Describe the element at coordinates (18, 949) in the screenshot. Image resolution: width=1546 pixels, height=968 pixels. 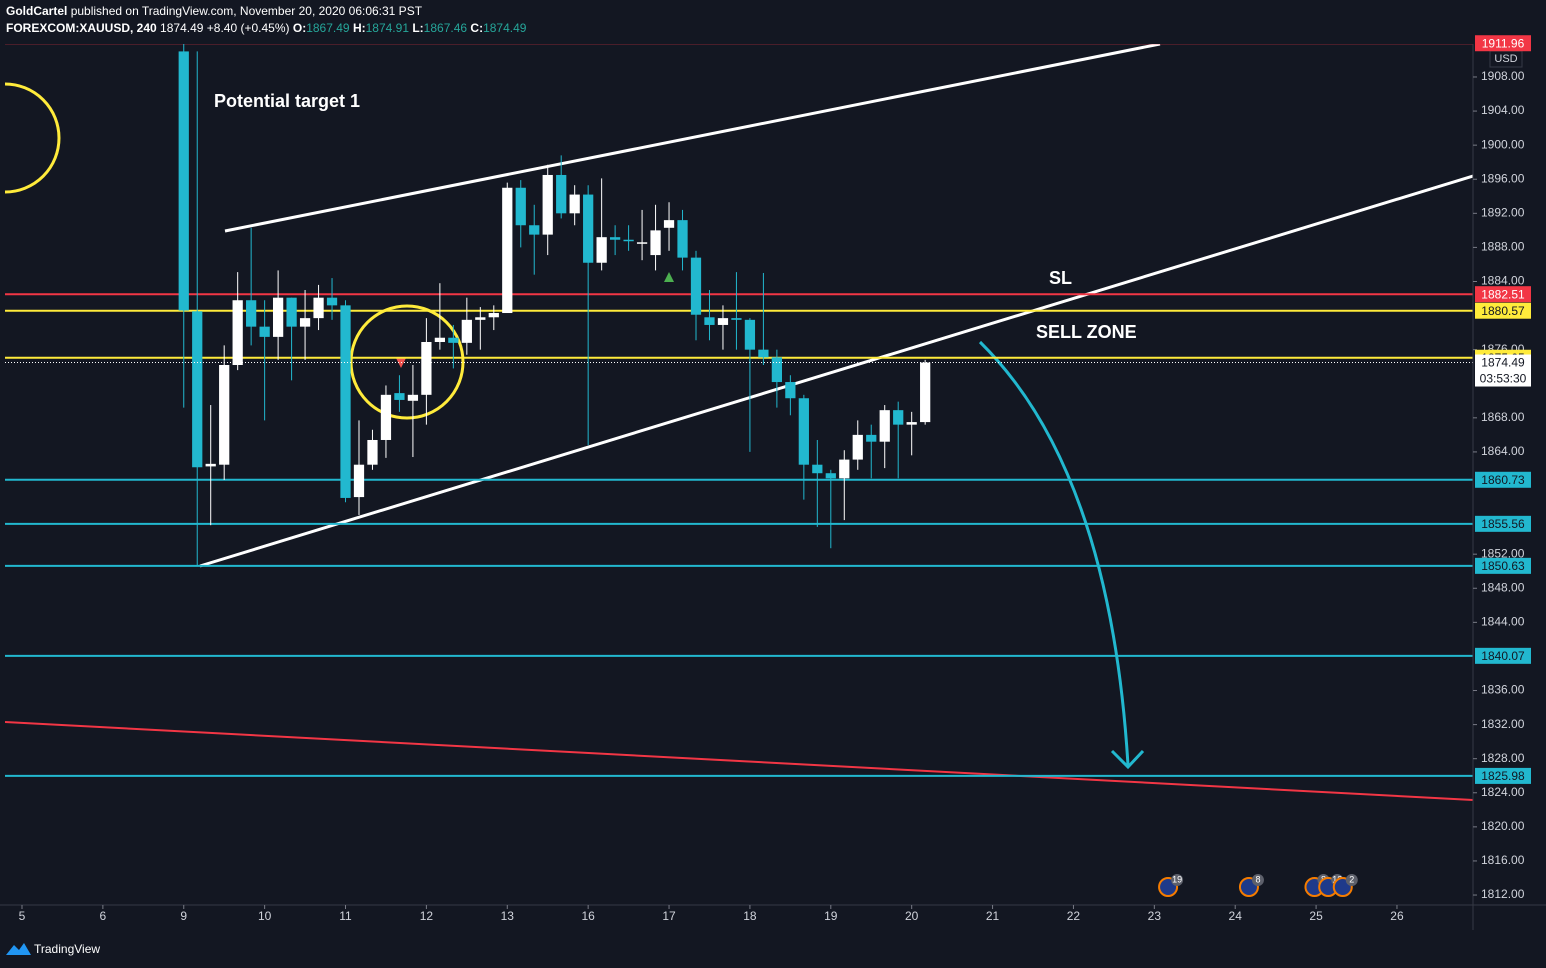
I see `logo` at that location.